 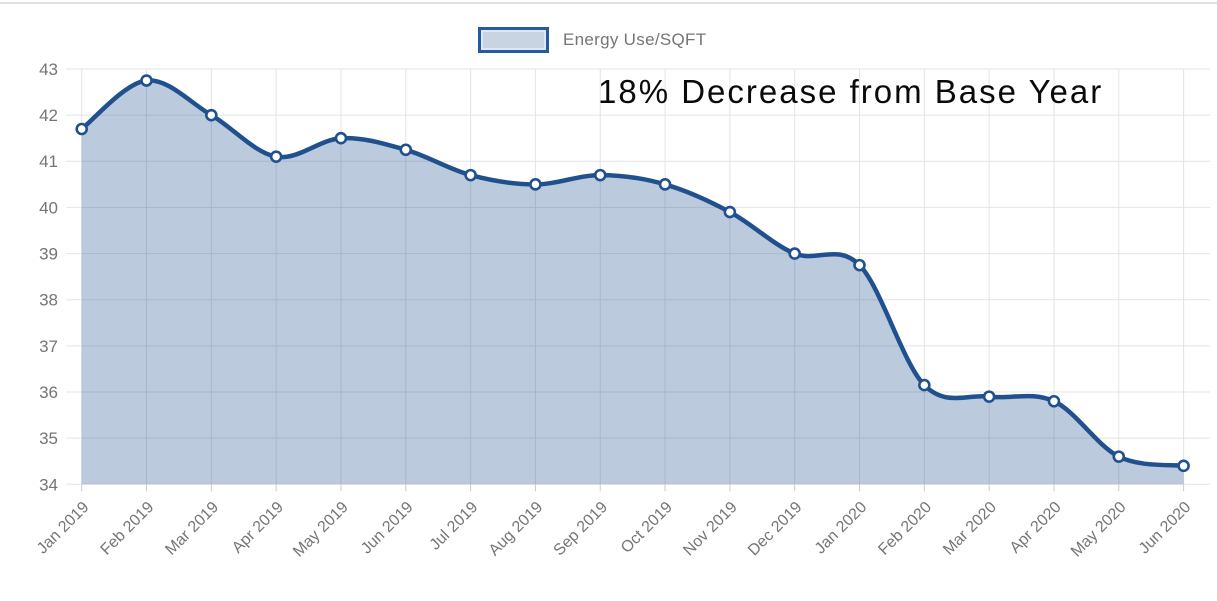 I want to click on legend-swatch, so click(x=513, y=40).